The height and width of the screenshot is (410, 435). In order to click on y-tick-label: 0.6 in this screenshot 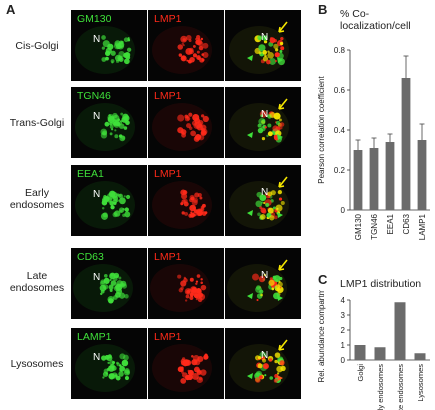, I will do `click(340, 90)`.